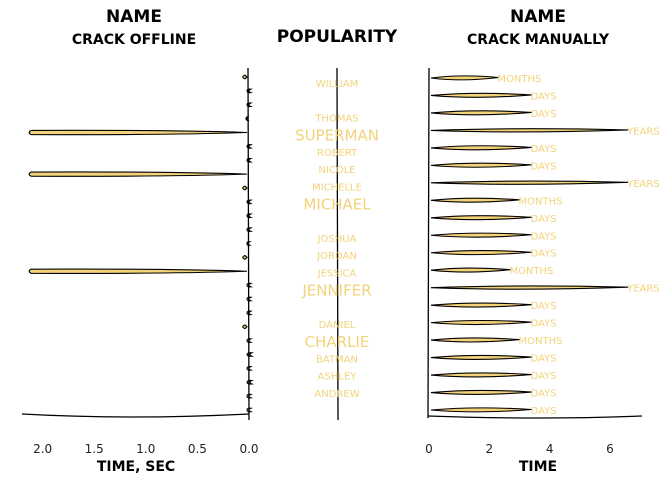  I want to click on right-tick-label: 4, so click(550, 449).